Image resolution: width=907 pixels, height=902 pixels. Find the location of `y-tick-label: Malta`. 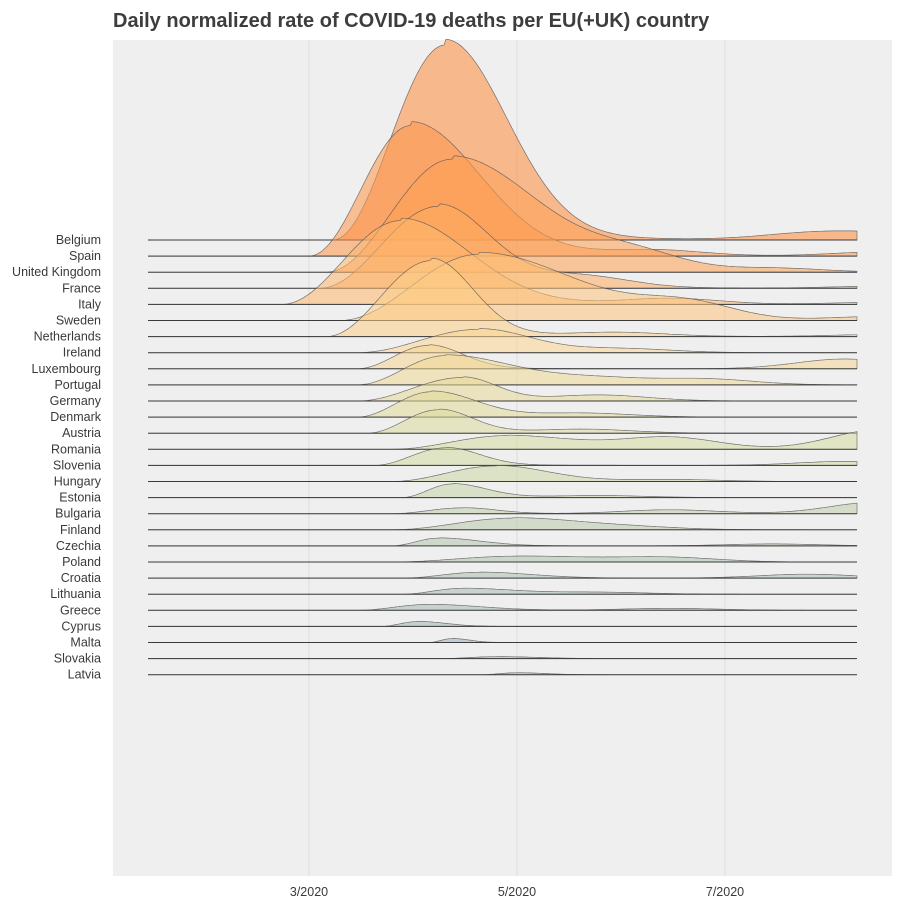

y-tick-label: Malta is located at coordinates (85, 643).